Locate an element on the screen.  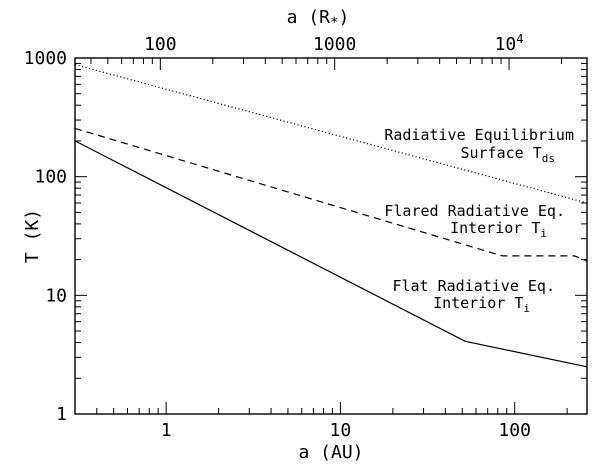
y-tick-label: 1000 is located at coordinates (45, 58).